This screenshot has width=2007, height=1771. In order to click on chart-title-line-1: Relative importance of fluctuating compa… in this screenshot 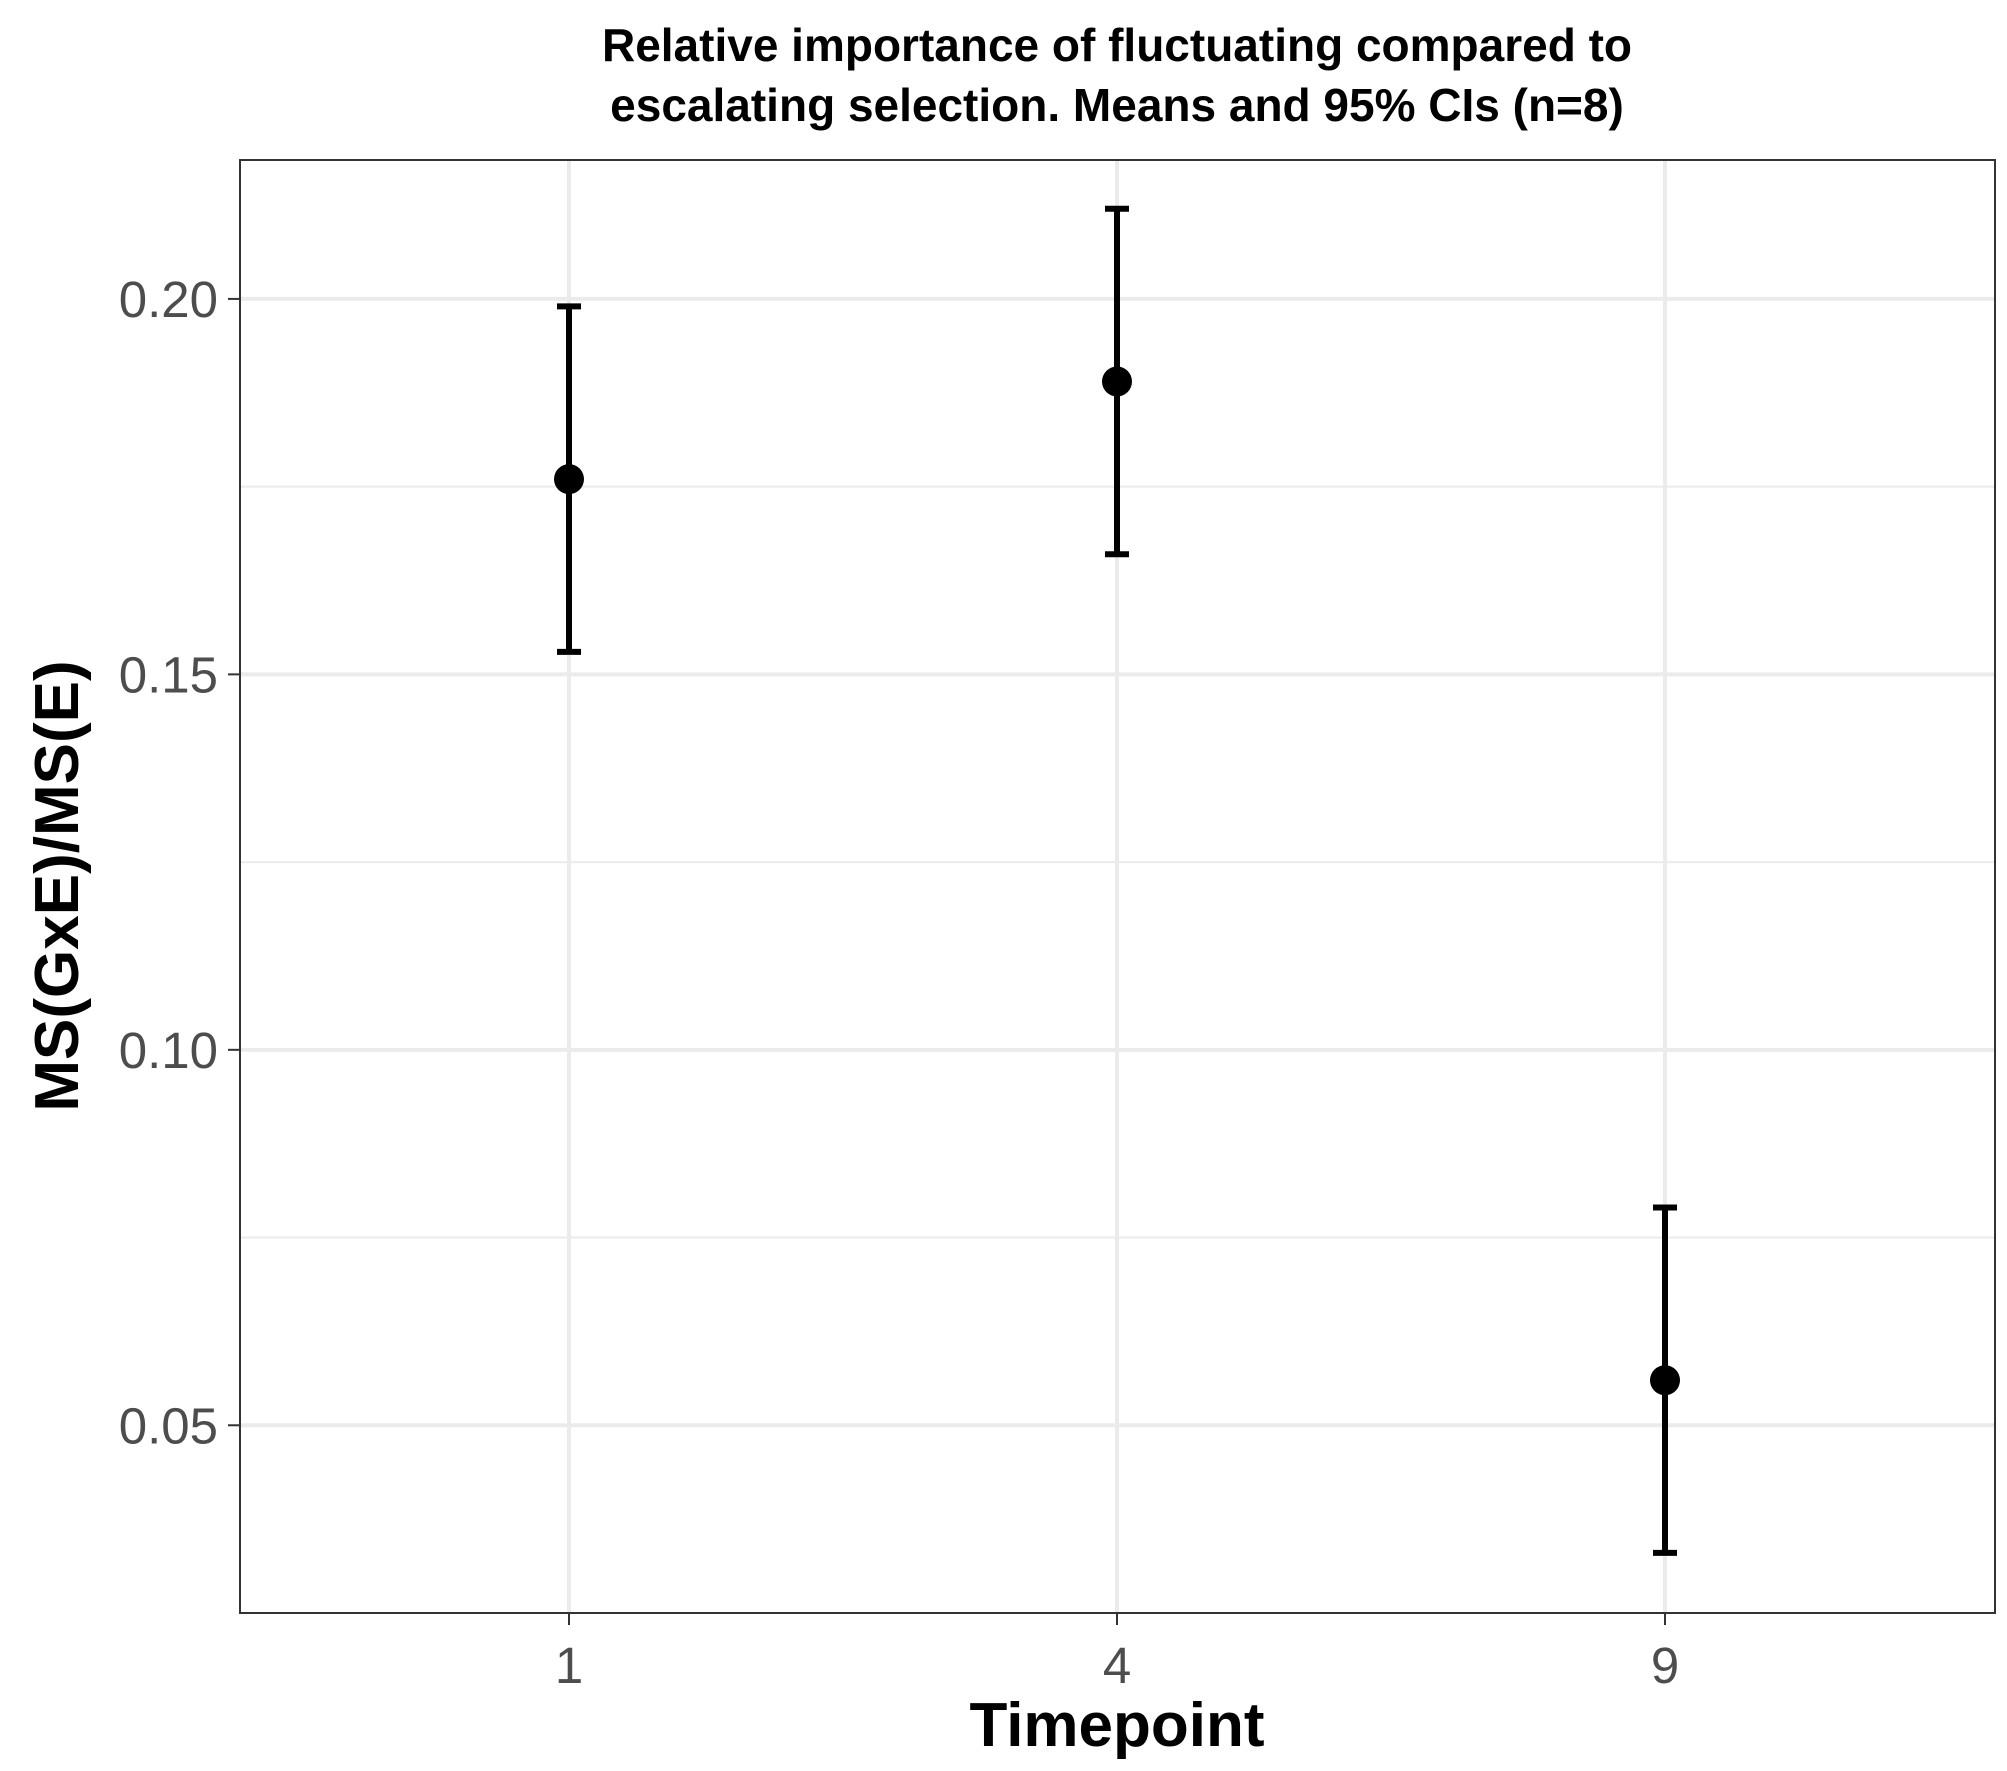, I will do `click(1117, 45)`.